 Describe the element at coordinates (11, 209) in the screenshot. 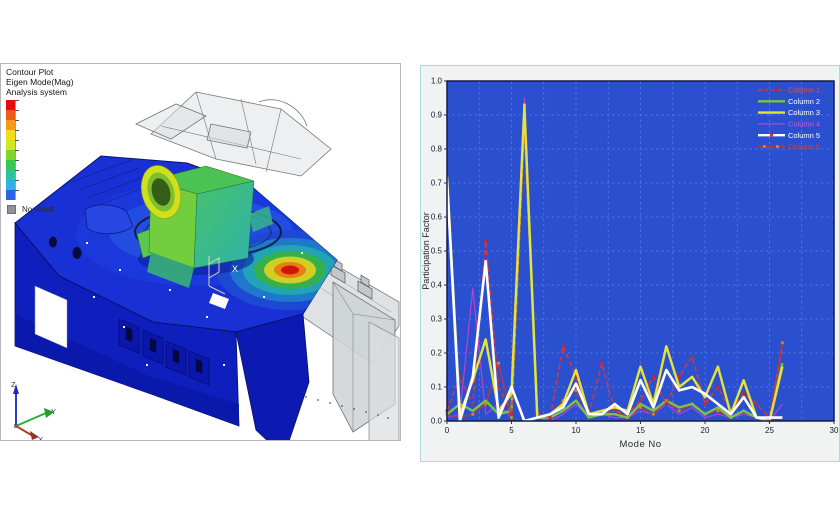

I see `no-result-swatch-icon` at that location.